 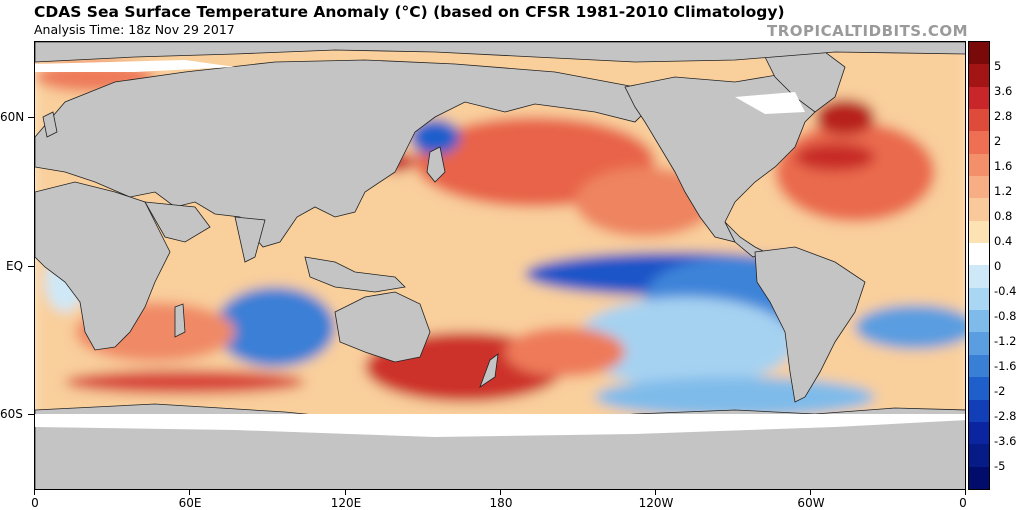 I want to click on x-label-60e: 60E, so click(x=190, y=503).